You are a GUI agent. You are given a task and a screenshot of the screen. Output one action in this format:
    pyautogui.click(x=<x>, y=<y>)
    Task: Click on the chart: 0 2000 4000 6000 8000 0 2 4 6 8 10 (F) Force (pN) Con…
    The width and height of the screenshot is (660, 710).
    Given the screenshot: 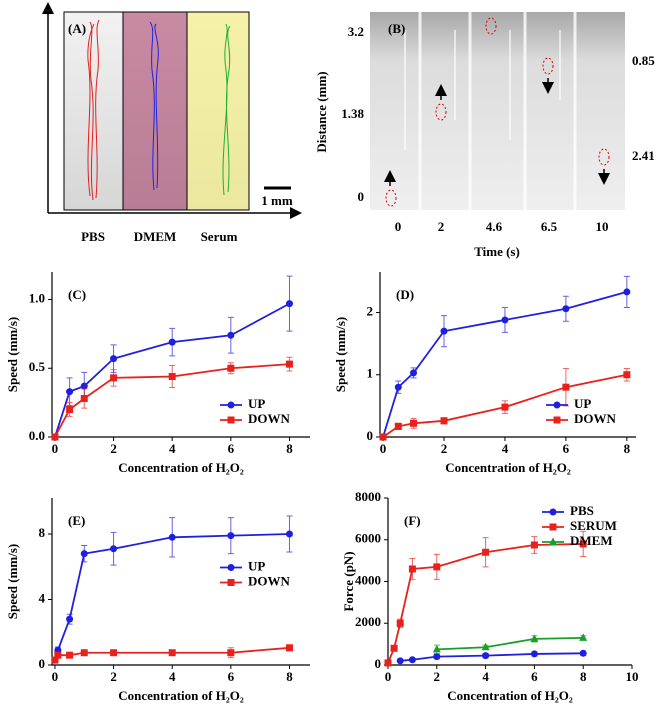 What is the action you would take?
    pyautogui.click(x=490, y=596)
    